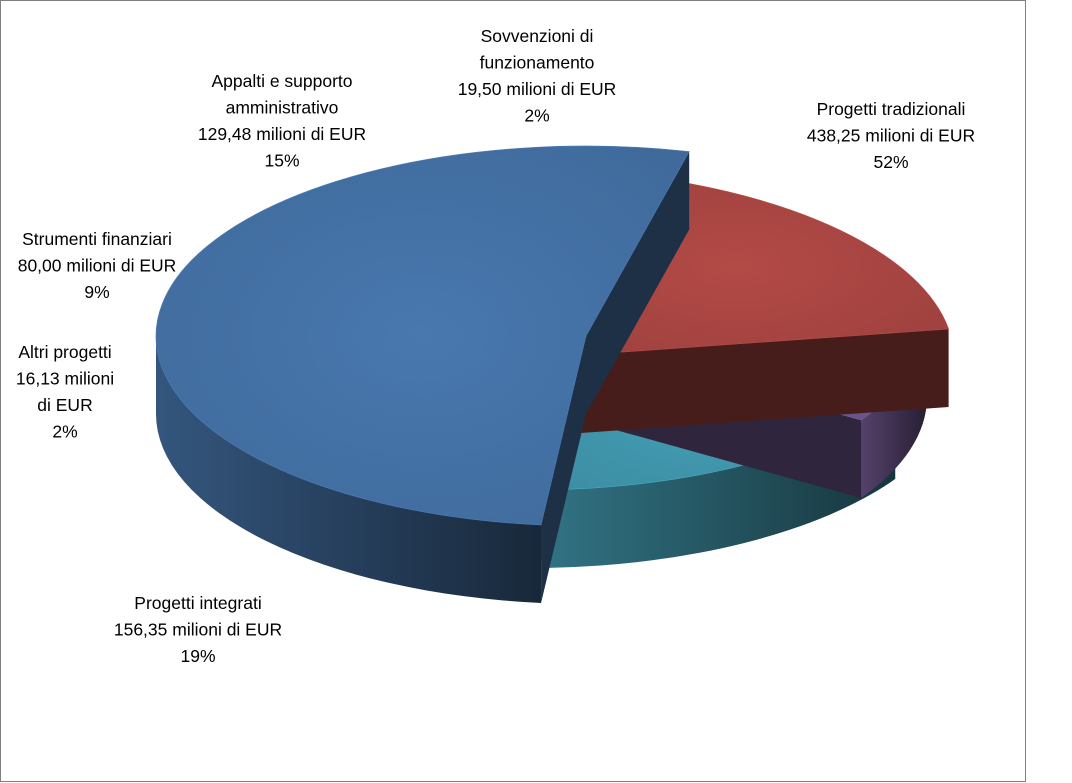 The width and height of the screenshot is (1072, 783). Describe the element at coordinates (890, 162) in the screenshot. I see `slice-label-line: 52%` at that location.